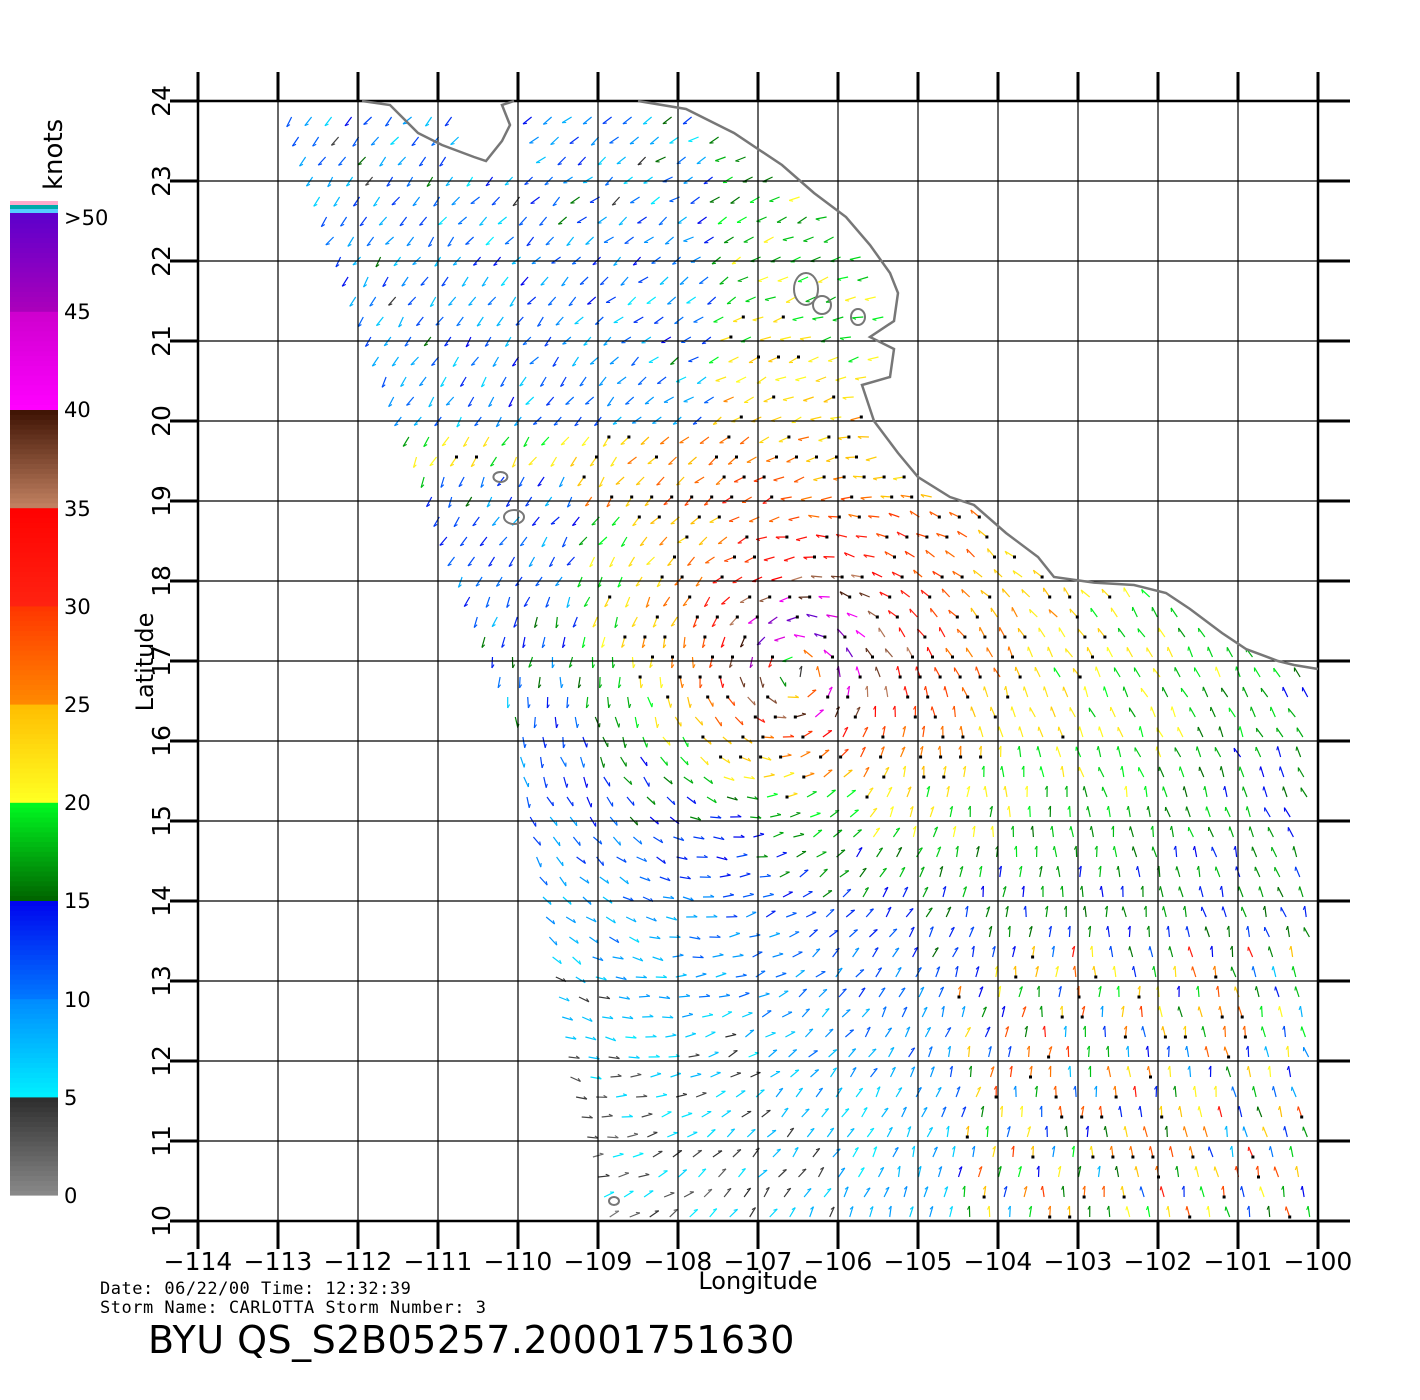 This screenshot has height=1400, width=1420. Describe the element at coordinates (918, 1261) in the screenshot. I see `longitude-tick-label: −105` at that location.